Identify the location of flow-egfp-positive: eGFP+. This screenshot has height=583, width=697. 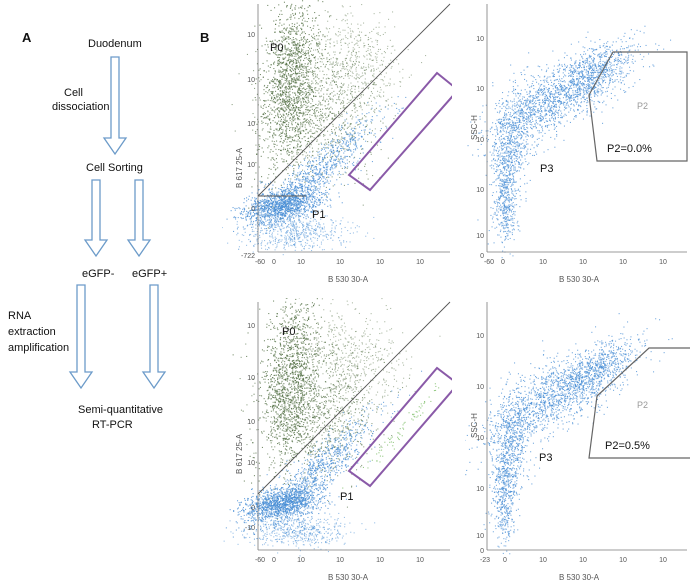
(150, 274).